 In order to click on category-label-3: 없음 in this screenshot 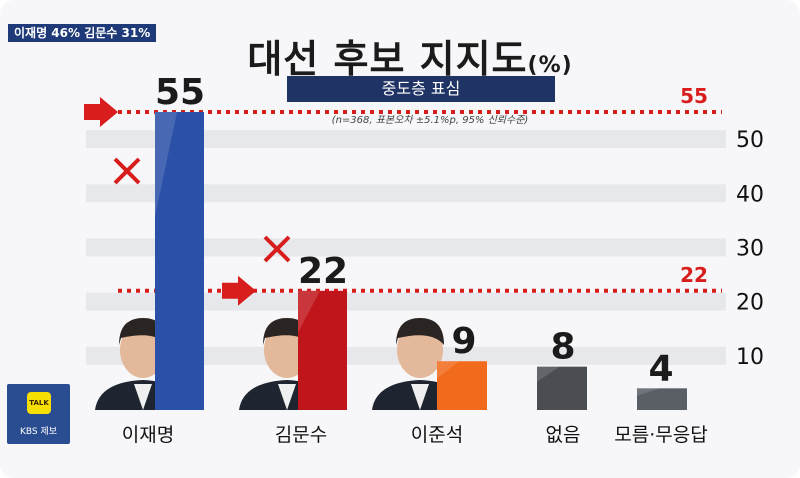, I will do `click(563, 435)`.